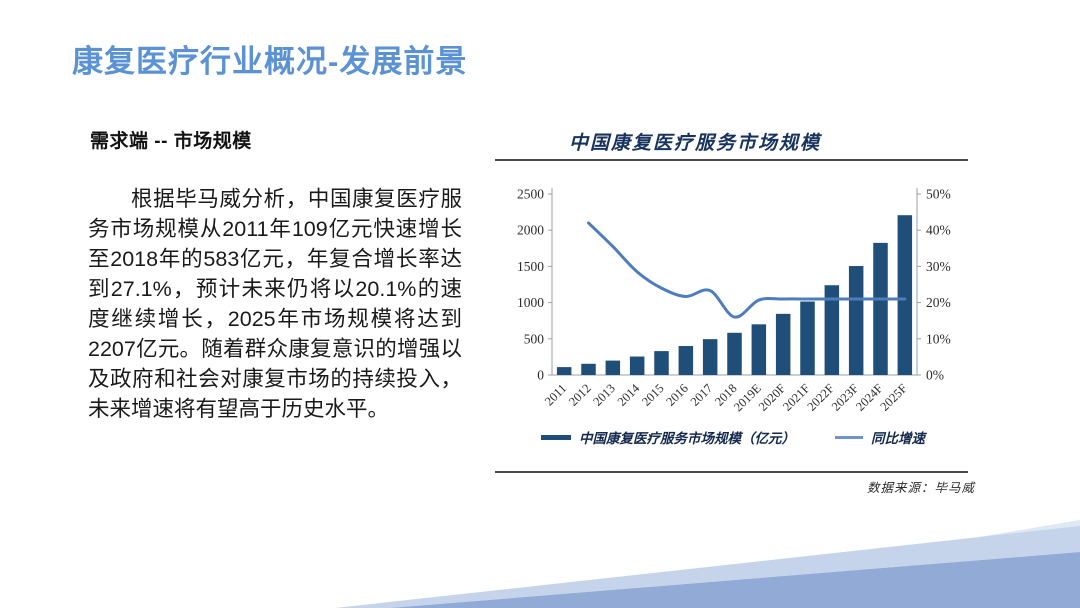 The width and height of the screenshot is (1080, 608). What do you see at coordinates (556, 437) in the screenshot?
I see `bar-series-swatch-icon` at bounding box center [556, 437].